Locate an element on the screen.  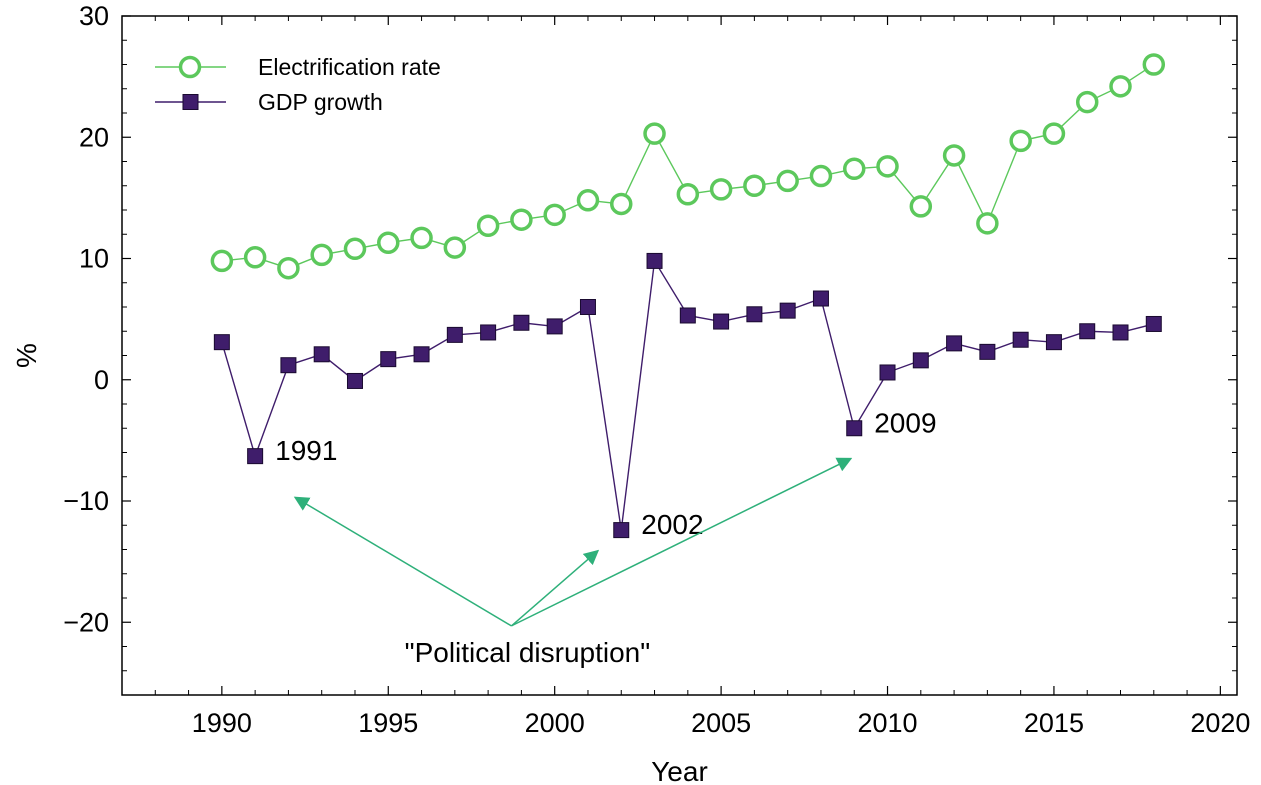
y-tick-label: 0 is located at coordinates (101, 380).